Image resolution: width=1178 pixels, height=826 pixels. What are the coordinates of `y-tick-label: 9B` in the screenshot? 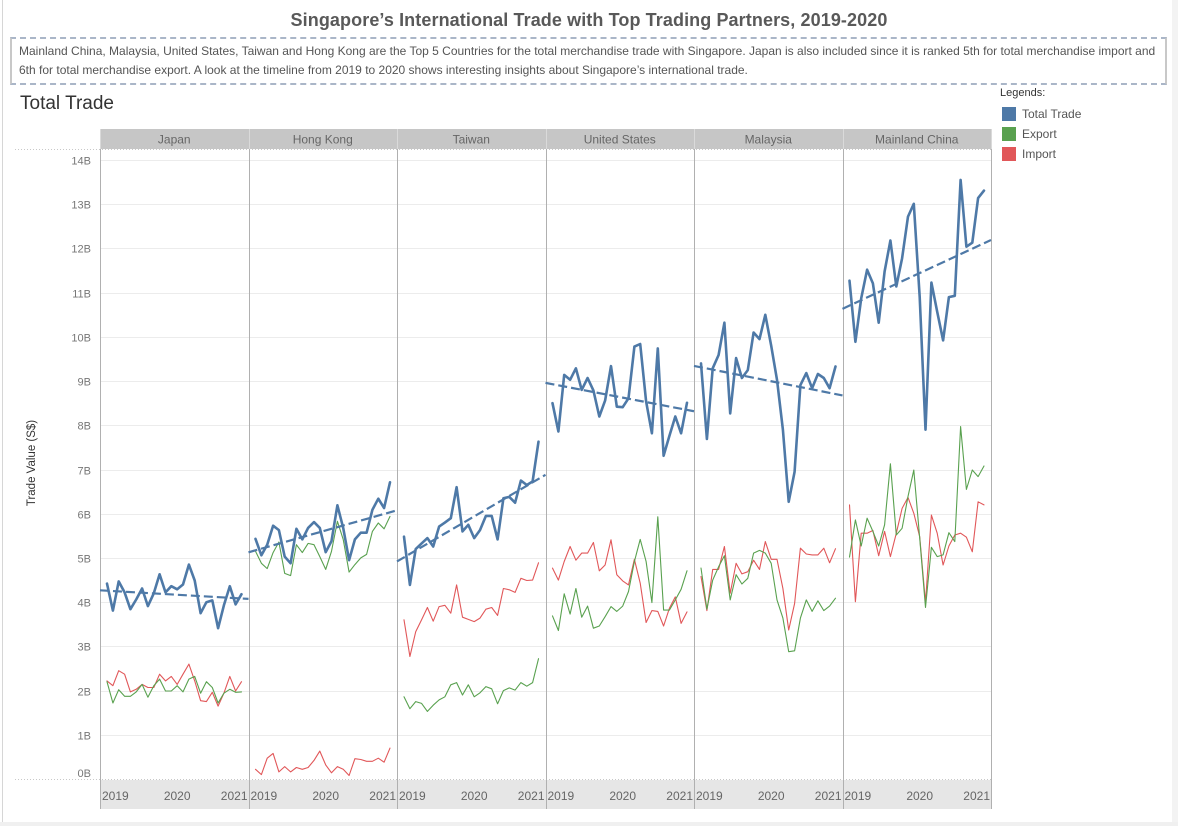 It's located at (84, 383).